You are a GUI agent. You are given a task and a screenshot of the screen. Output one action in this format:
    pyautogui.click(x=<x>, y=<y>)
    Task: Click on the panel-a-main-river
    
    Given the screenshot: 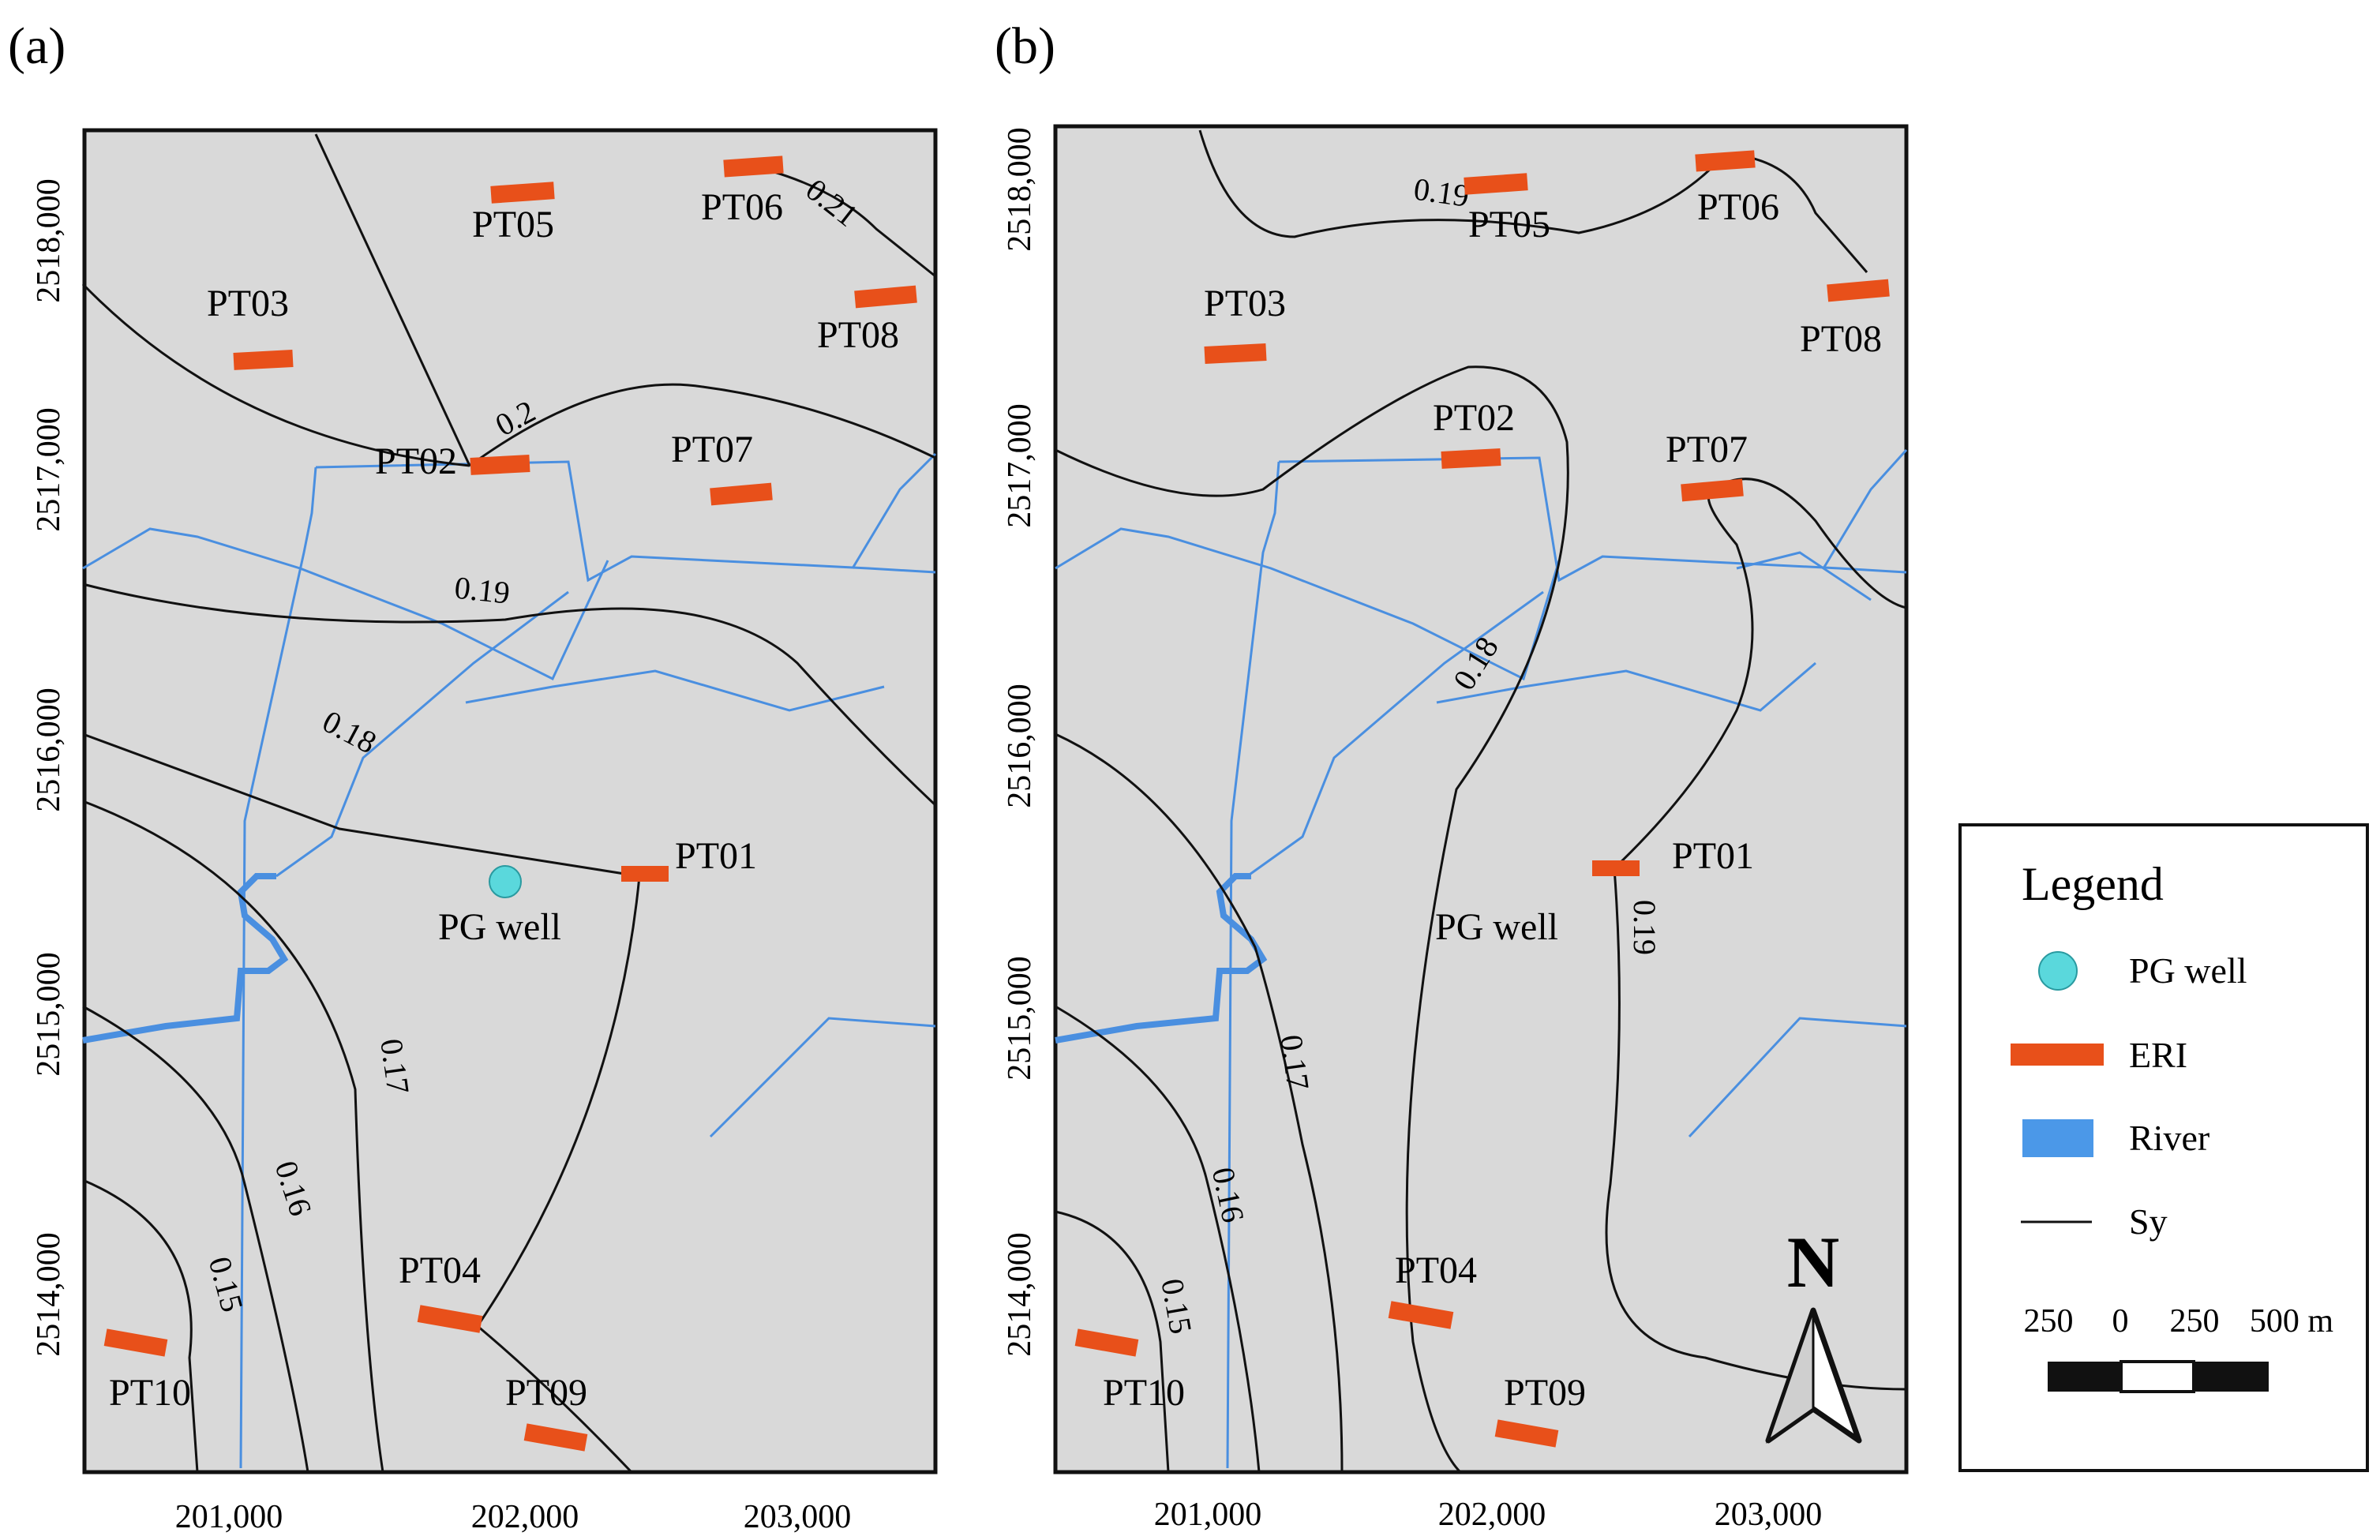 What is the action you would take?
    pyautogui.click(x=185, y=959)
    